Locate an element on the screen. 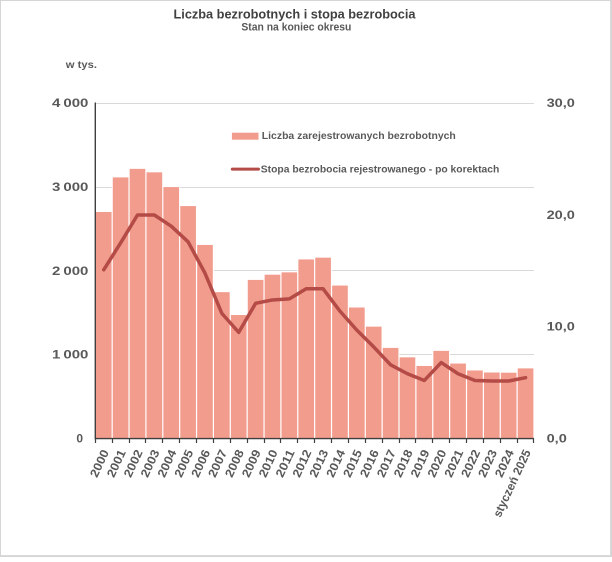 The width and height of the screenshot is (612, 562). svg-text: 2 000 is located at coordinates (70, 271).